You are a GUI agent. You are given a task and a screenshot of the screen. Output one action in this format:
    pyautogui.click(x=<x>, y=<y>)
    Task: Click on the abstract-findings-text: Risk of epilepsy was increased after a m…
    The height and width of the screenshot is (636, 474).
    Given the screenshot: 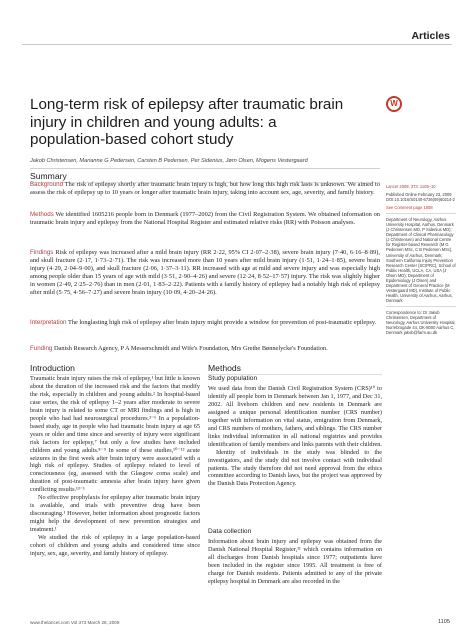 What is the action you would take?
    pyautogui.click(x=205, y=272)
    